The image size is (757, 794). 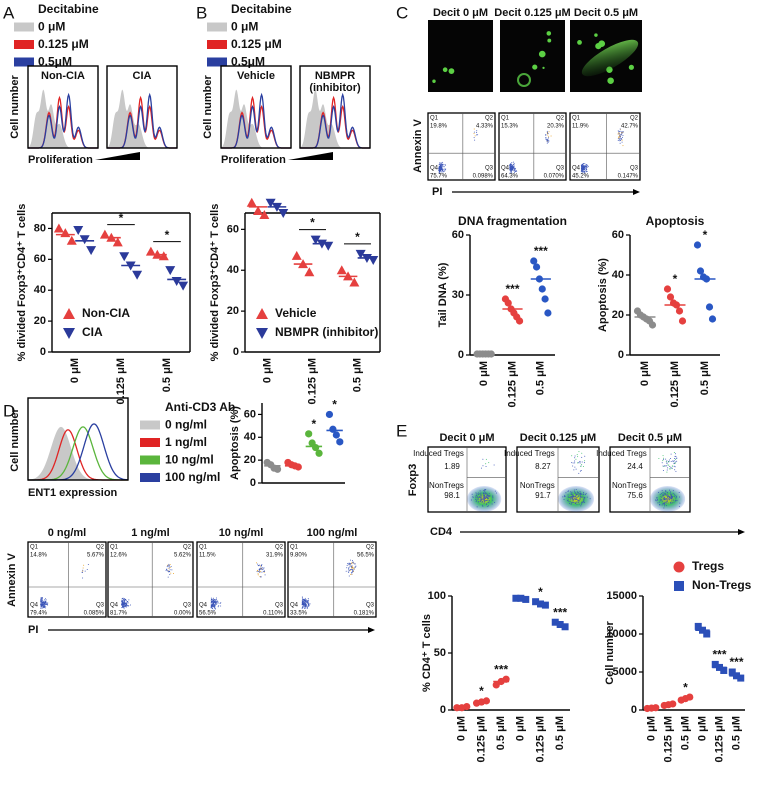 What do you see at coordinates (233, 311) in the screenshot?
I see `y-tick-label: 20` at bounding box center [233, 311].